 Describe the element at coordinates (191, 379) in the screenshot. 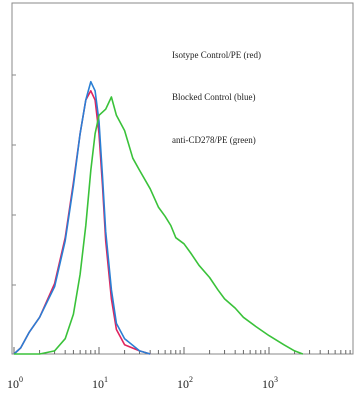

I see `x-tick-label-exponent: 2` at that location.